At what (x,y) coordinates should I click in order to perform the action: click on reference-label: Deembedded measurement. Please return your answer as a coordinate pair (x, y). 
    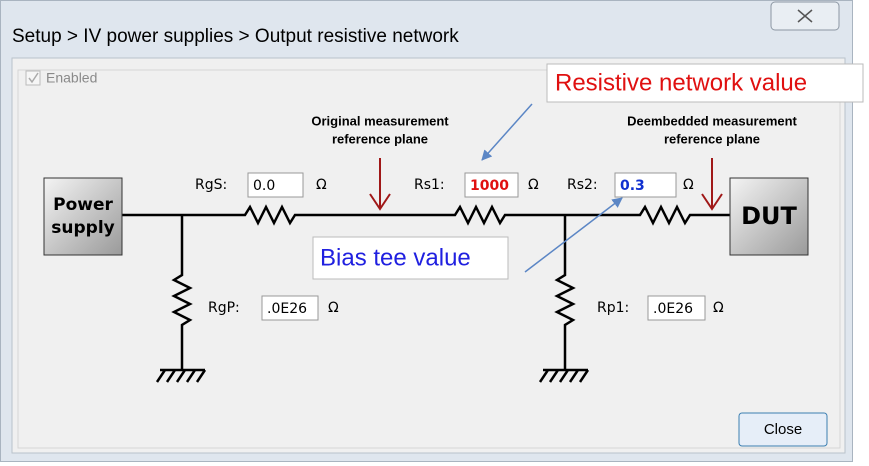
    Looking at the image, I should click on (712, 120).